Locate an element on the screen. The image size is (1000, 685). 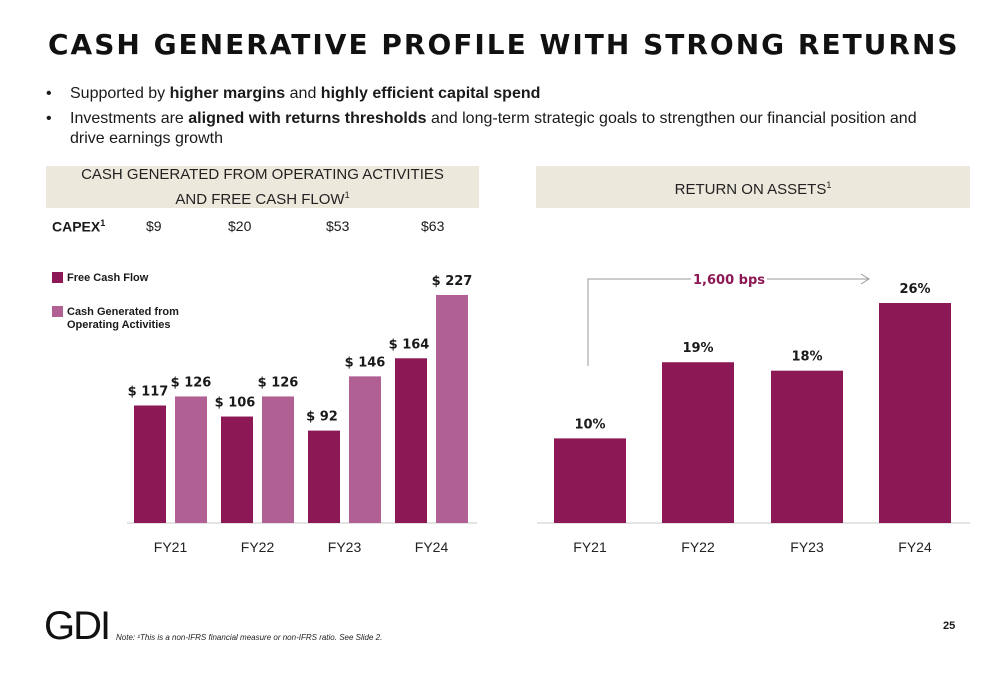
bullet-text: Supported by is located at coordinates (120, 93).